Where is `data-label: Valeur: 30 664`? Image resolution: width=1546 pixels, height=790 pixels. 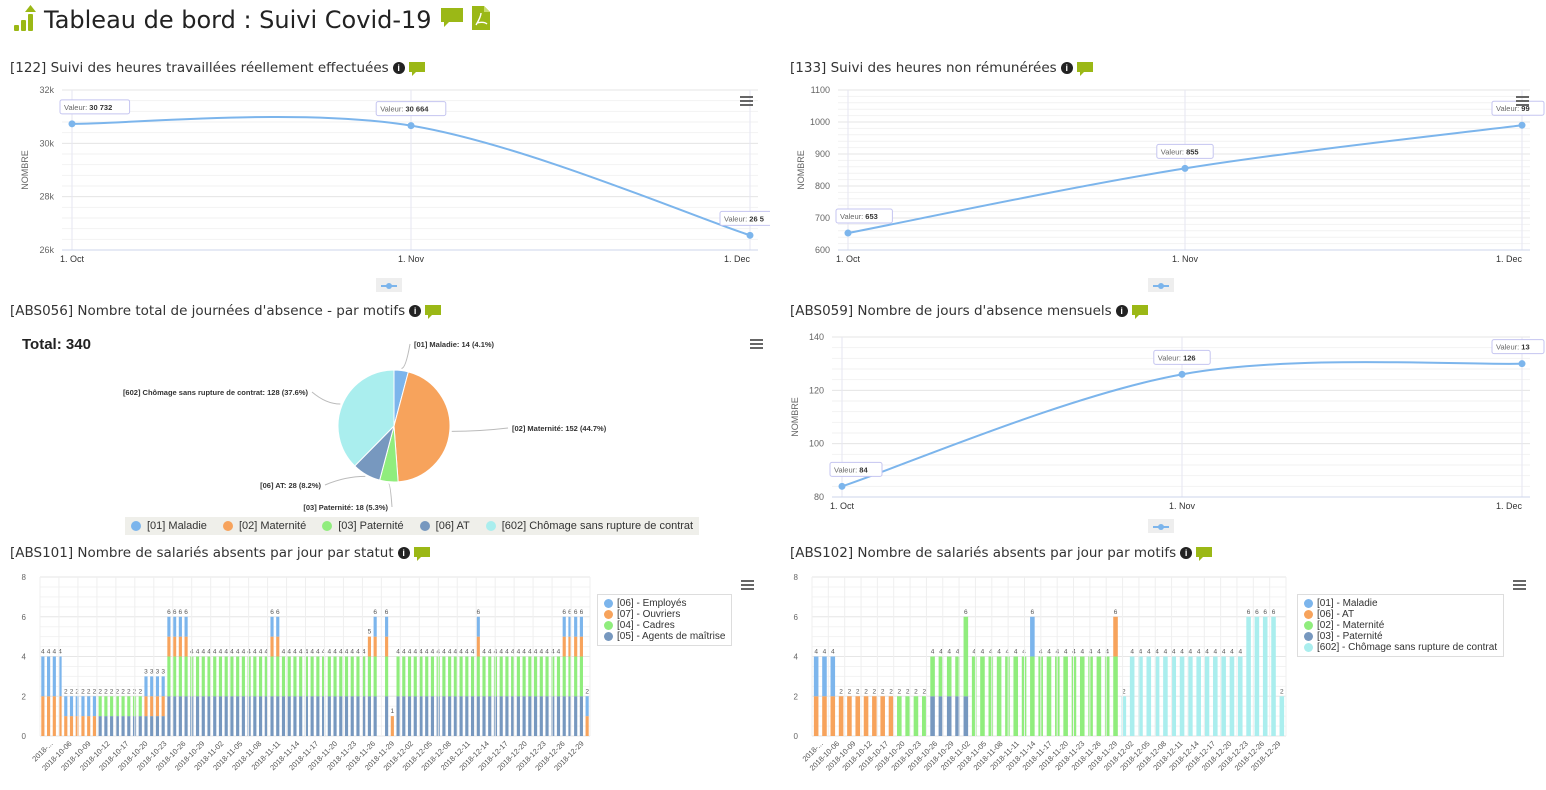 data-label: Valeur: 30 664 is located at coordinates (404, 109).